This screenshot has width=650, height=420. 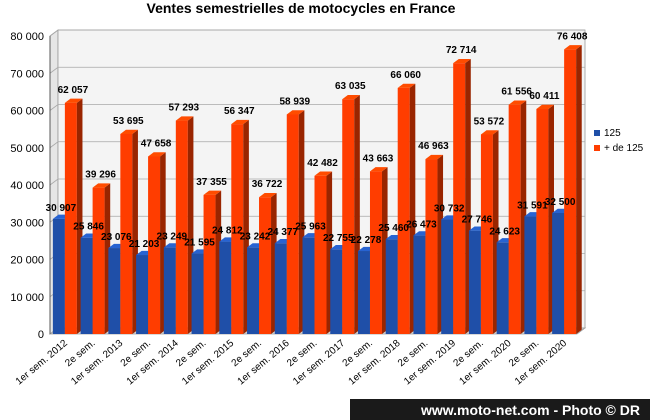 I want to click on data-label-125: 23 249, so click(x=172, y=236).